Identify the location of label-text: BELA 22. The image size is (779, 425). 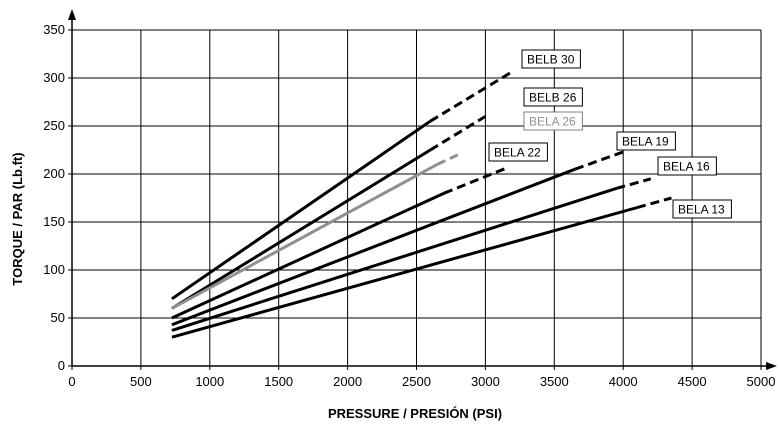
(517, 153).